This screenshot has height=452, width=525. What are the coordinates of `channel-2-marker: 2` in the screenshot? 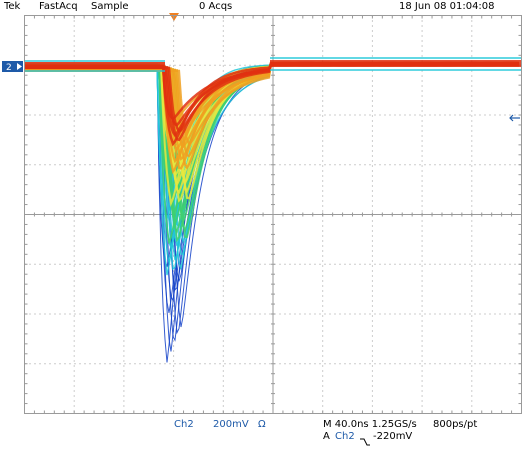 It's located at (12, 67).